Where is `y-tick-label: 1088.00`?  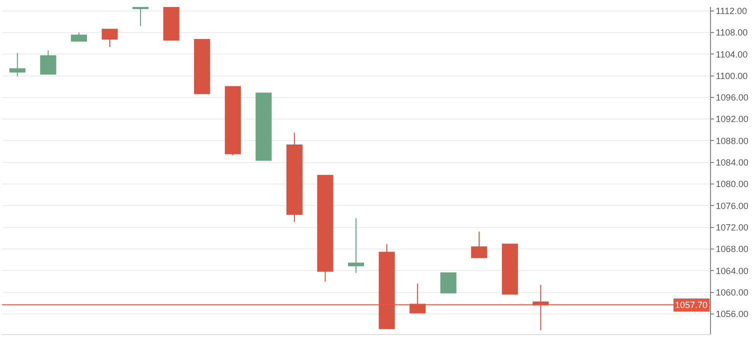
y-tick-label: 1088.00 is located at coordinates (732, 141).